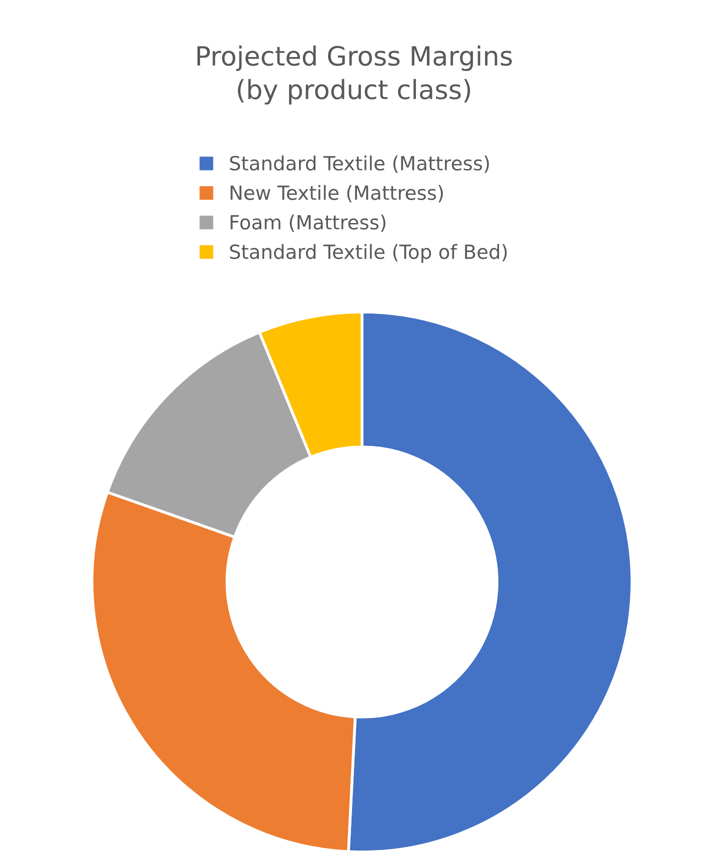  What do you see at coordinates (359, 164) in the screenshot?
I see `legend-label: Standard Textile (Mattress)` at bounding box center [359, 164].